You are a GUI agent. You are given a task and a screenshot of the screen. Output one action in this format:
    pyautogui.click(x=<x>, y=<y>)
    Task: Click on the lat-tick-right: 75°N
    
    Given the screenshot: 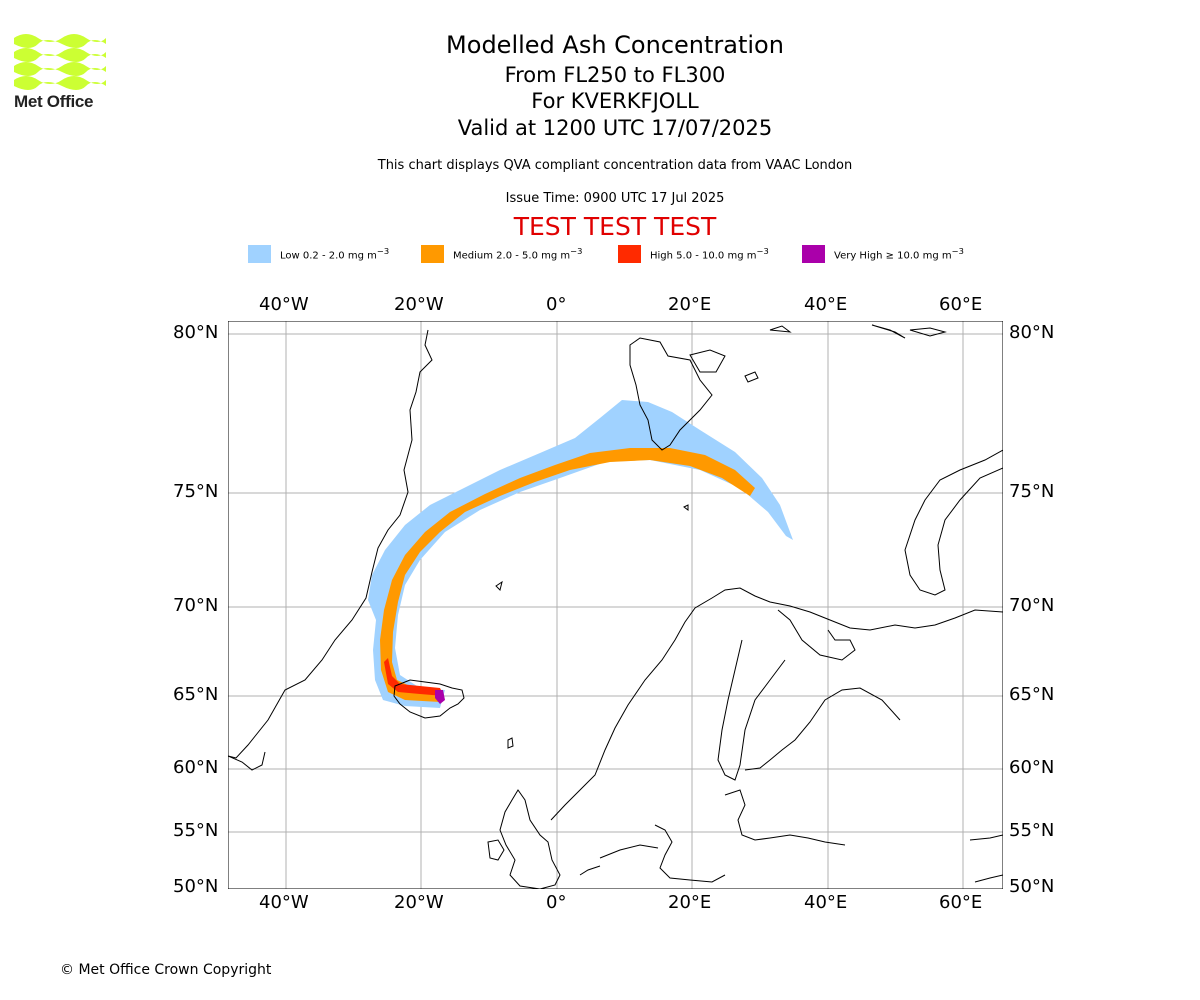 What is the action you would take?
    pyautogui.click(x=1032, y=491)
    